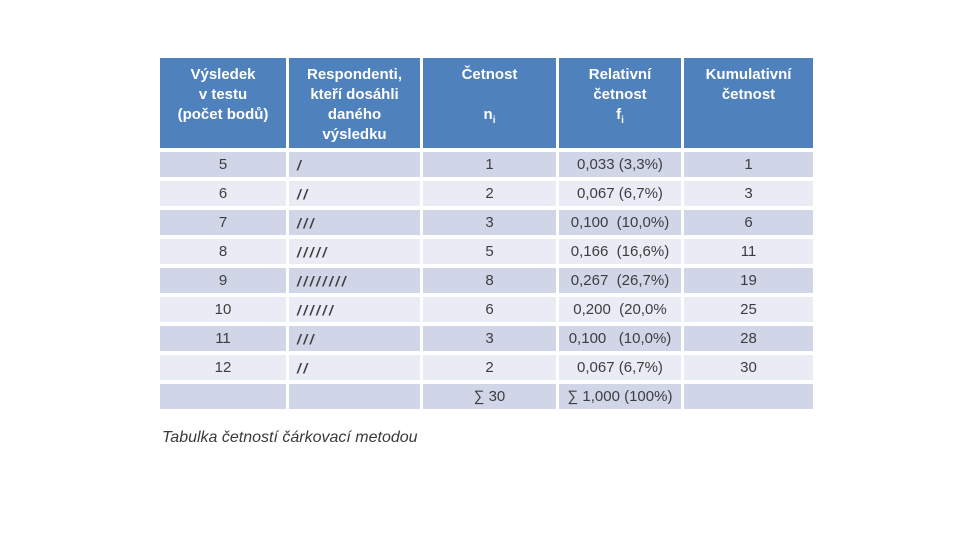  Describe the element at coordinates (354, 280) in the screenshot. I see `cell-tally: ////////` at that location.